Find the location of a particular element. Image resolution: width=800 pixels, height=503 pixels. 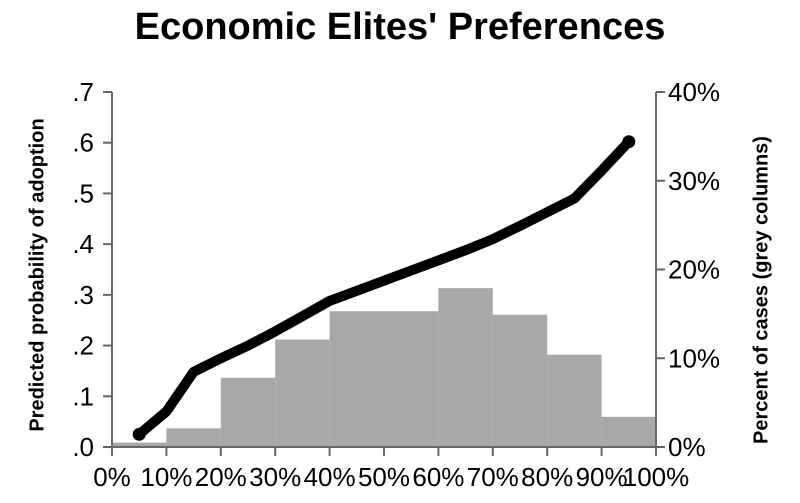

x-axis-tick-label: 100% is located at coordinates (656, 477).